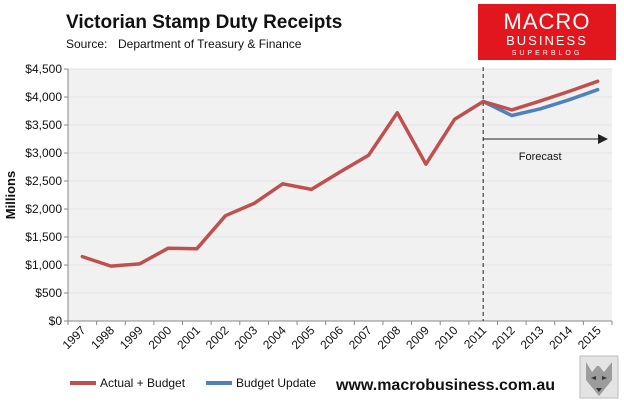 This screenshot has width=624, height=402. What do you see at coordinates (210, 44) in the screenshot?
I see `source-text: Department of Treasury & Finance` at bounding box center [210, 44].